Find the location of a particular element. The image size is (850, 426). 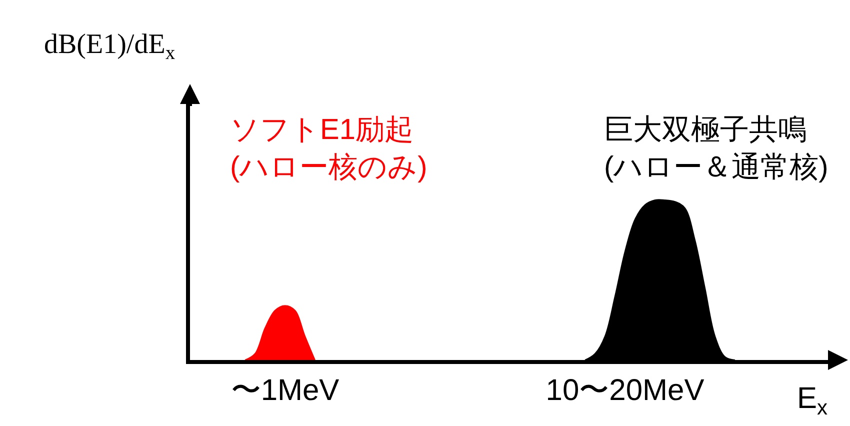

series-label: 巨大双極子共鳴 (ハロー＆通常核) is located at coordinates (716, 149).